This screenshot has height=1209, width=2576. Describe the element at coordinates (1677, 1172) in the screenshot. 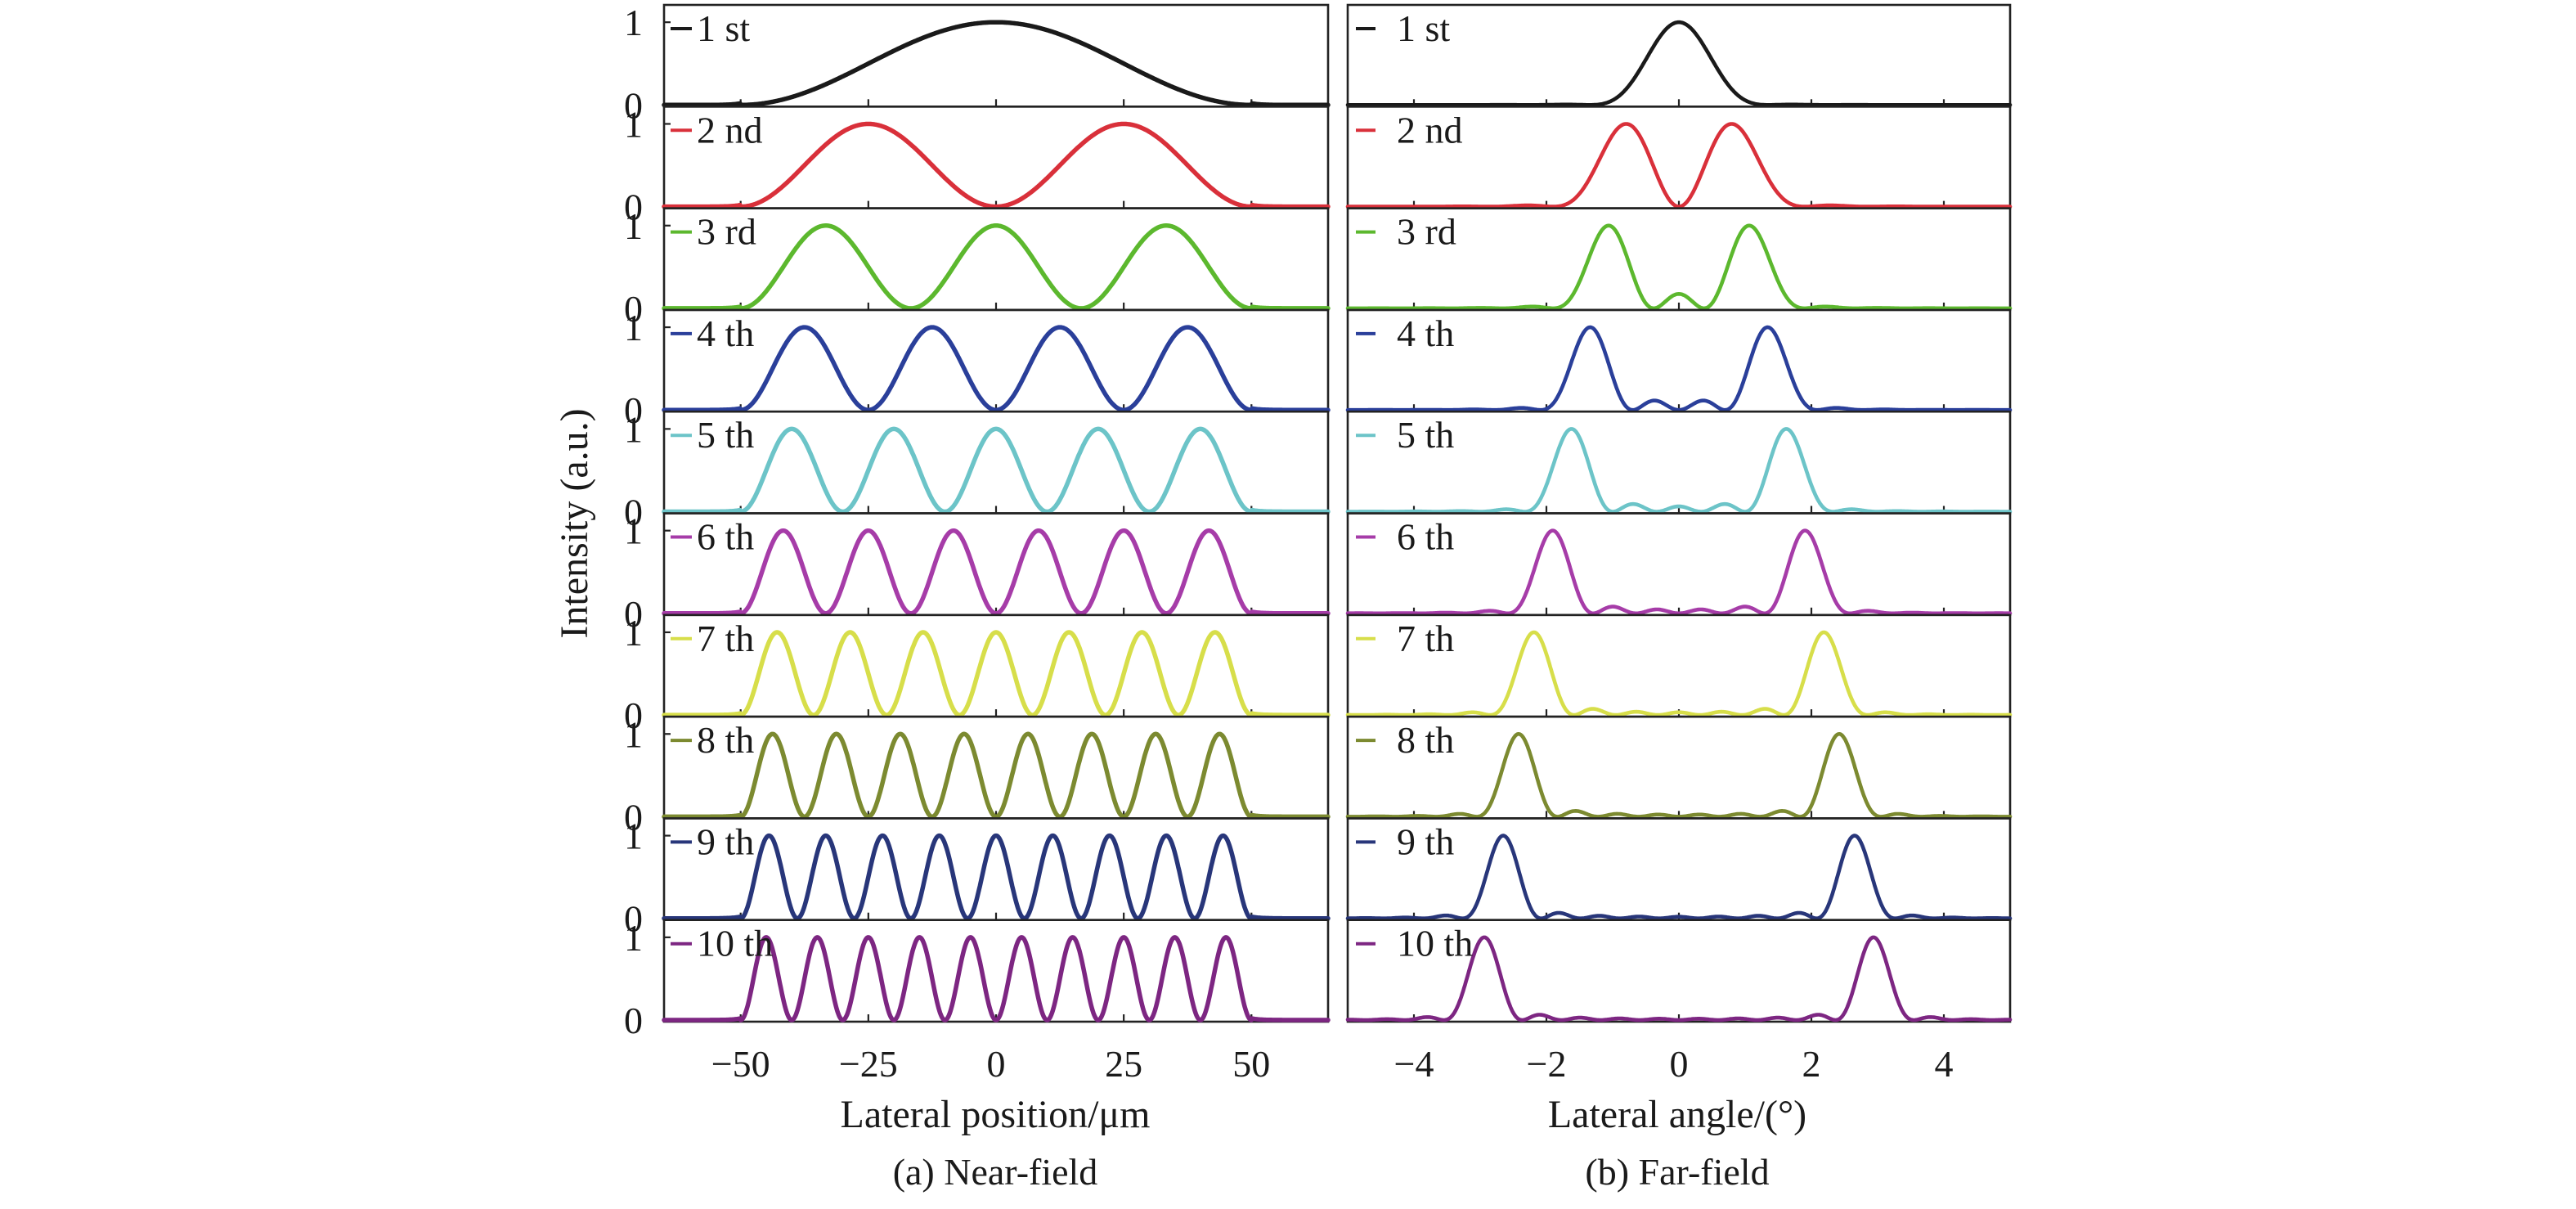

I see `far-field-caption: (b) Far-field` at that location.